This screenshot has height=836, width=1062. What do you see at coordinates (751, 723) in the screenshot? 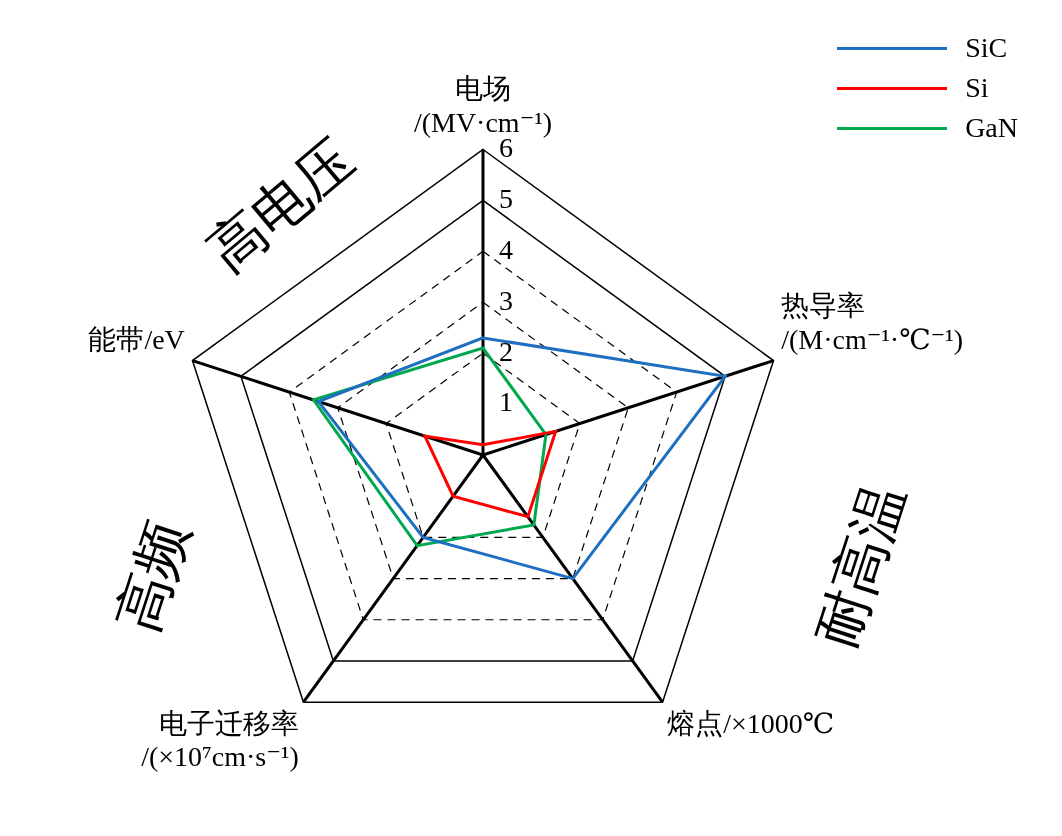
I see `spoke-label: 熔点/×1000℃` at bounding box center [751, 723].